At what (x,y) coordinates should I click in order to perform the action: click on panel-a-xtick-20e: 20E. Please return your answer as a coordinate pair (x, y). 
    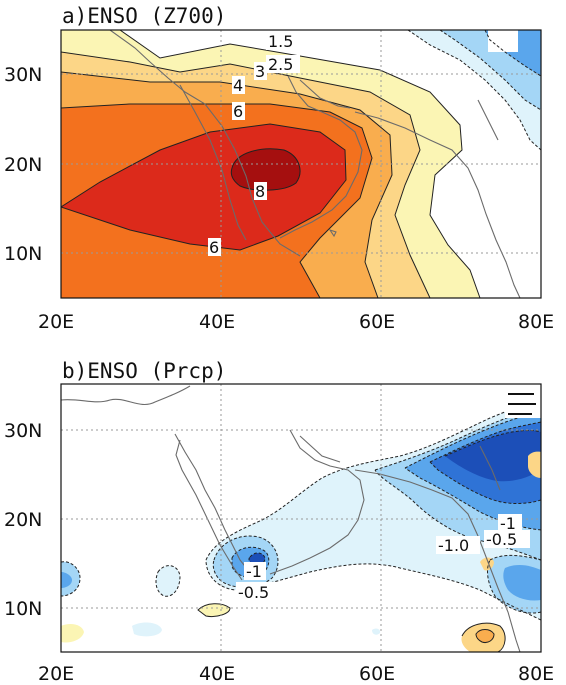
    Looking at the image, I should click on (56, 322).